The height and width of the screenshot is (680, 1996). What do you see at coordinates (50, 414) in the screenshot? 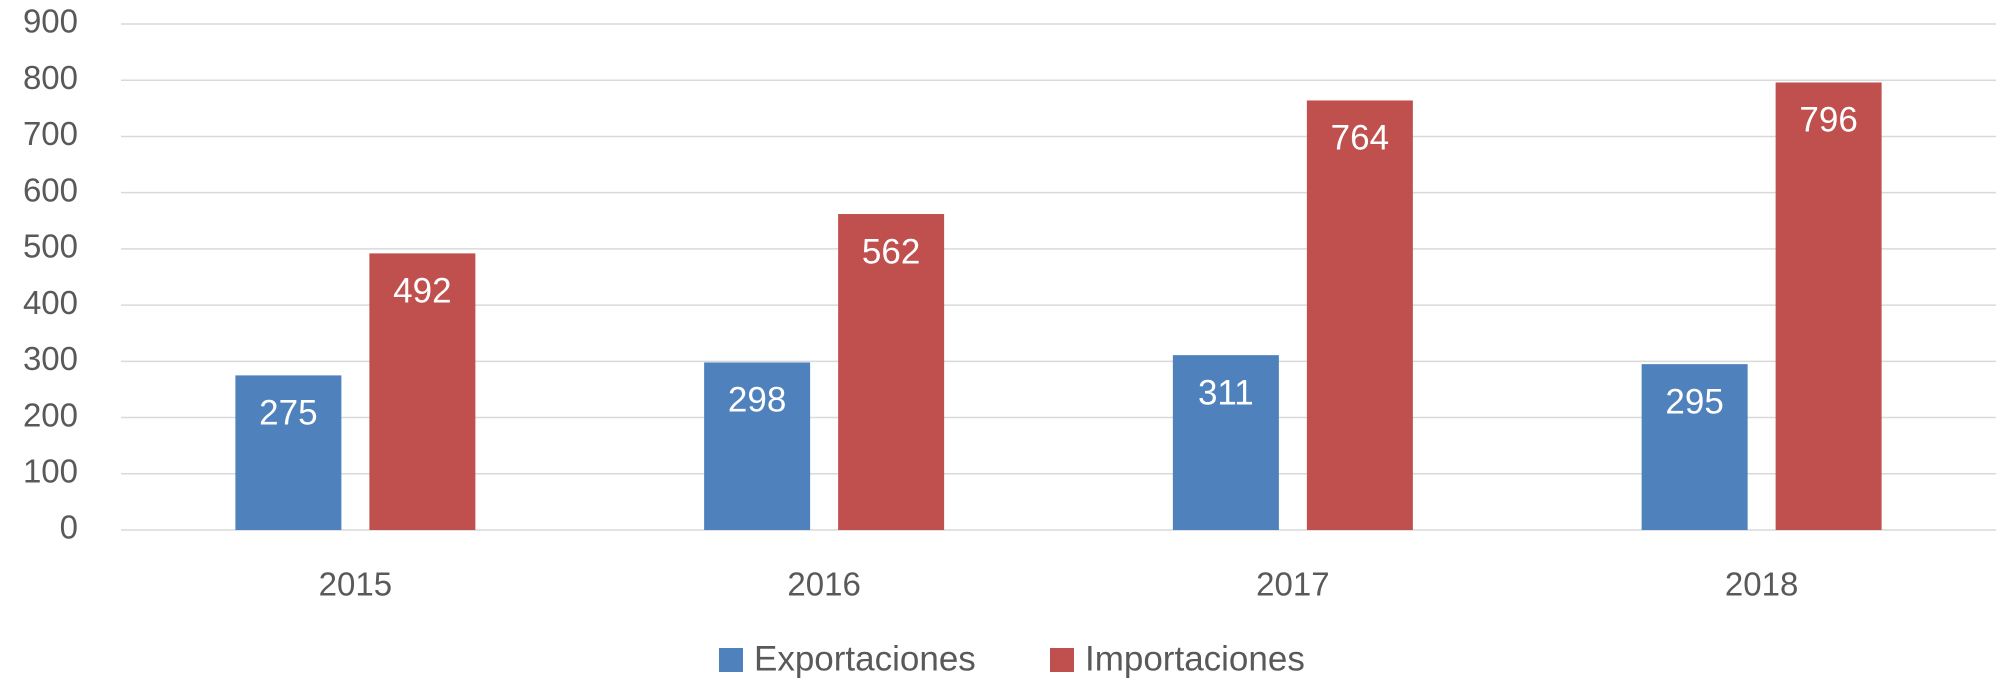
I see `y-tick-label: 200` at bounding box center [50, 414].